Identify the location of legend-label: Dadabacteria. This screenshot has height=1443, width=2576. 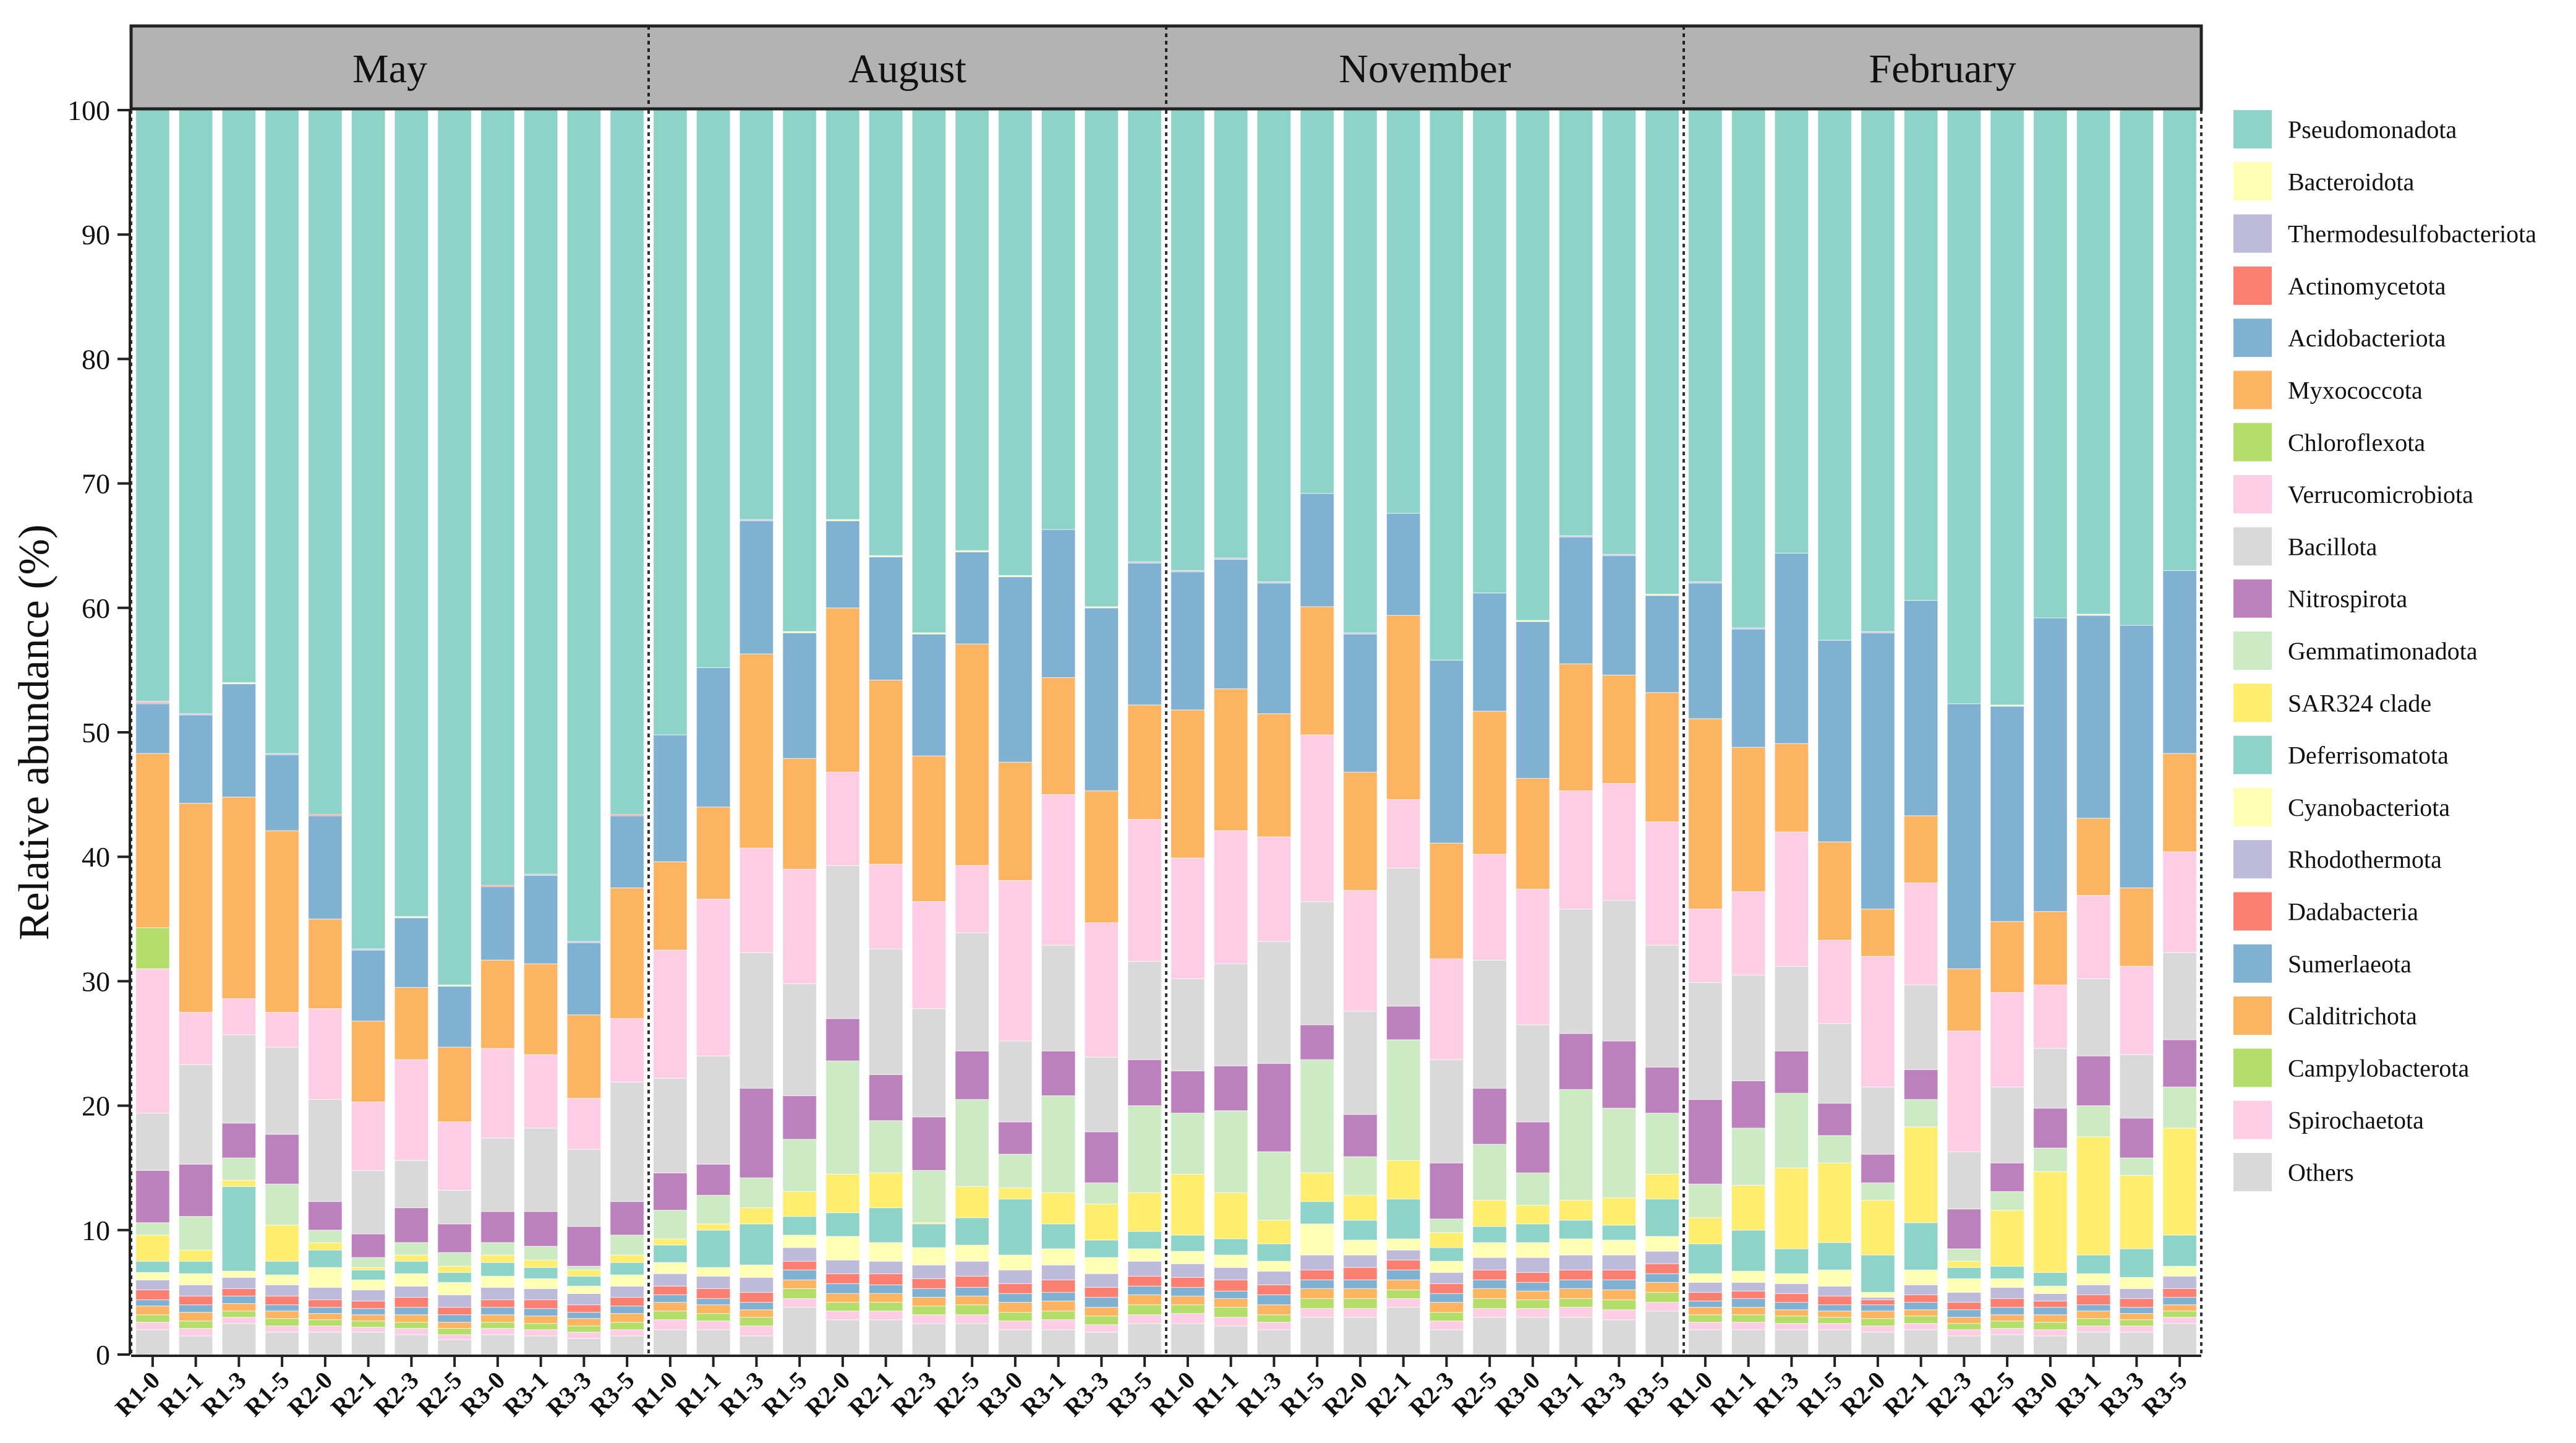
(2353, 912).